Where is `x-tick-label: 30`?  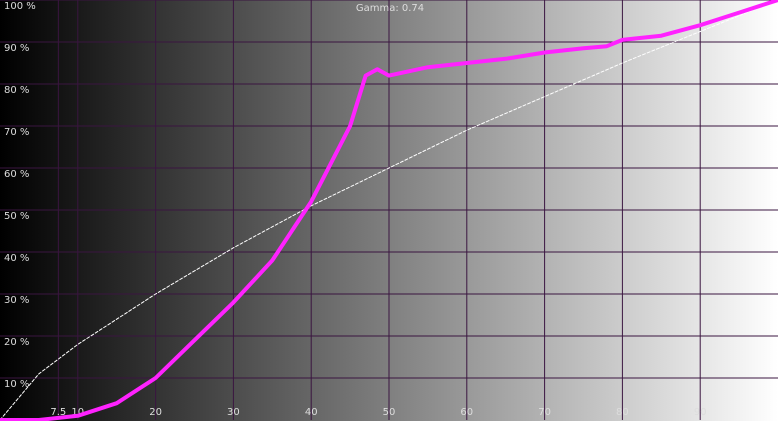 x-tick-label: 30 is located at coordinates (233, 412).